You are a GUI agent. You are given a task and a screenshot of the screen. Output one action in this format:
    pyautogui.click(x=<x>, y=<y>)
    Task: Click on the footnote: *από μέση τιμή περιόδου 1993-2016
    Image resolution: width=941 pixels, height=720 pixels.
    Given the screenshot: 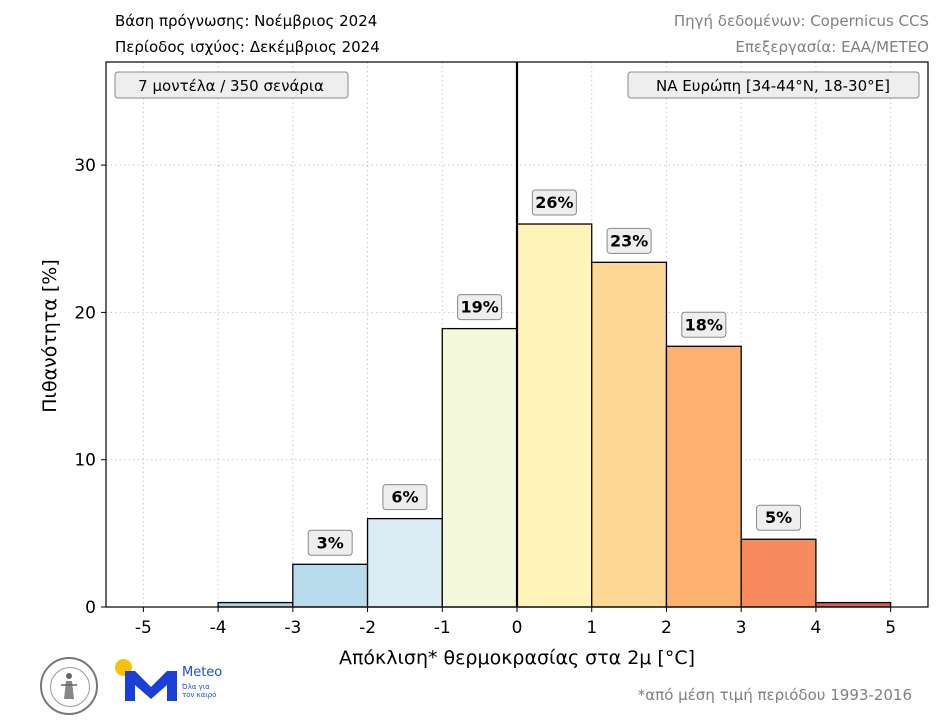 What is the action you would take?
    pyautogui.click(x=774, y=695)
    